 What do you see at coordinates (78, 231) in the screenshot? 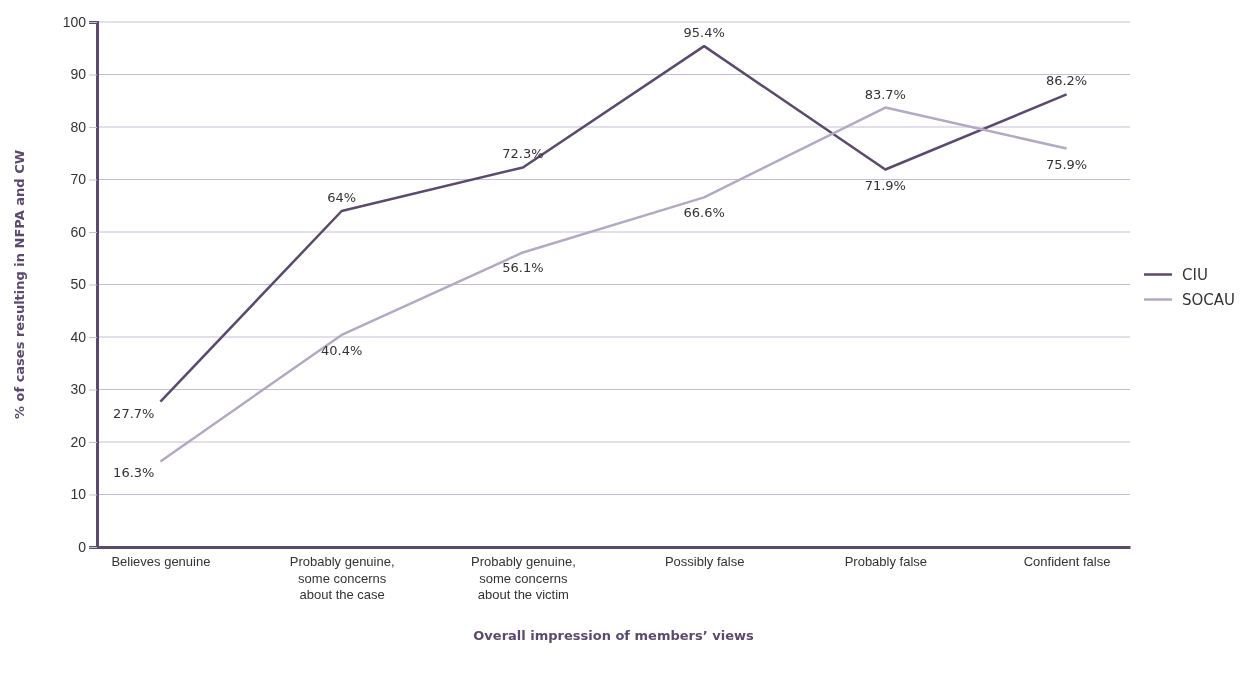
I see `y-tick-label: 60` at bounding box center [78, 231].